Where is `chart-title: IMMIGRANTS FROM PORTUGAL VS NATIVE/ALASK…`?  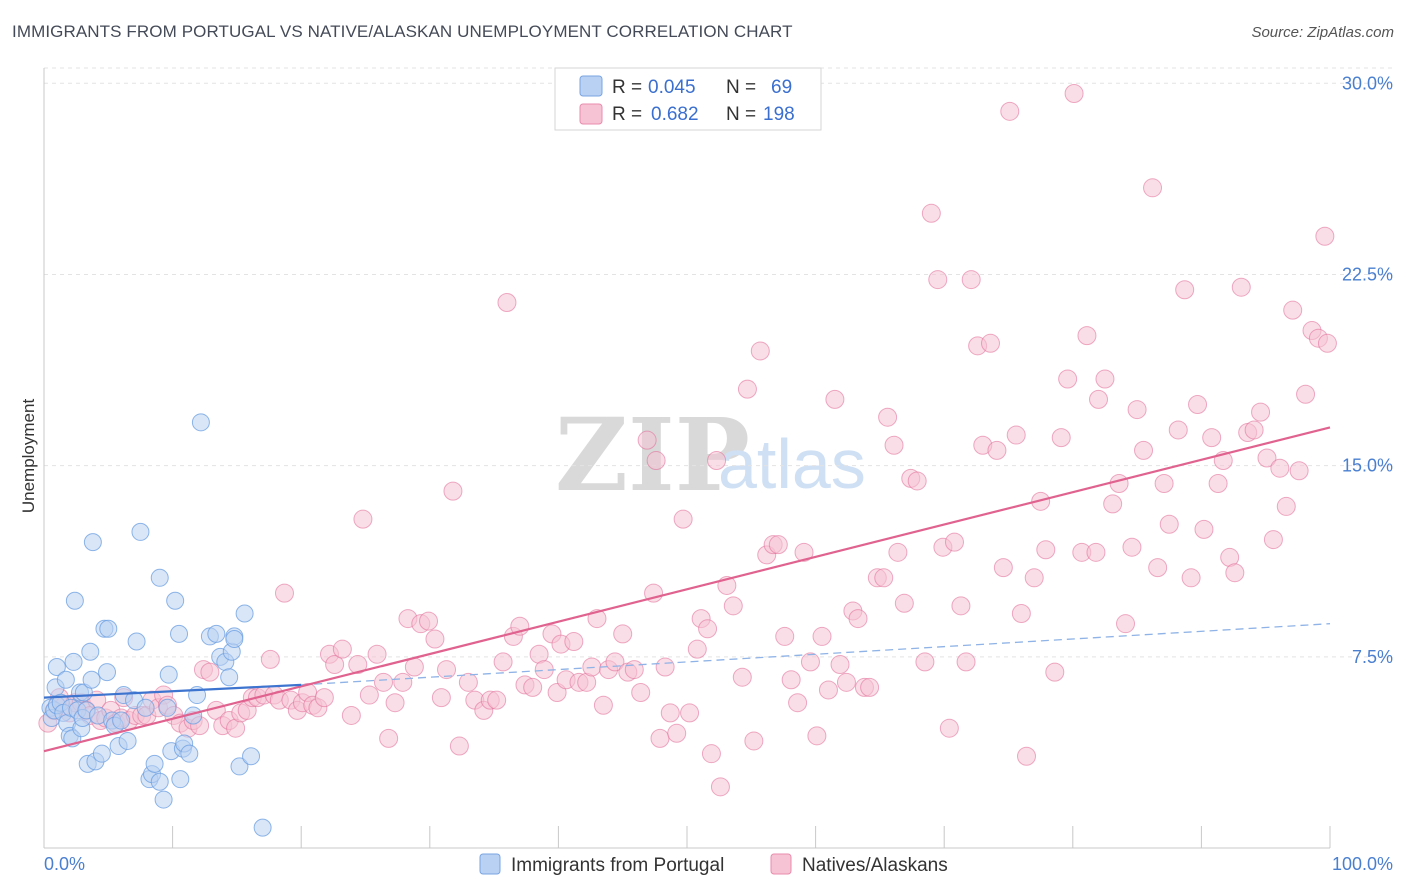
chart-title: IMMIGRANTS FROM PORTUGAL VS NATIVE/ALASK… is located at coordinates (402, 31).